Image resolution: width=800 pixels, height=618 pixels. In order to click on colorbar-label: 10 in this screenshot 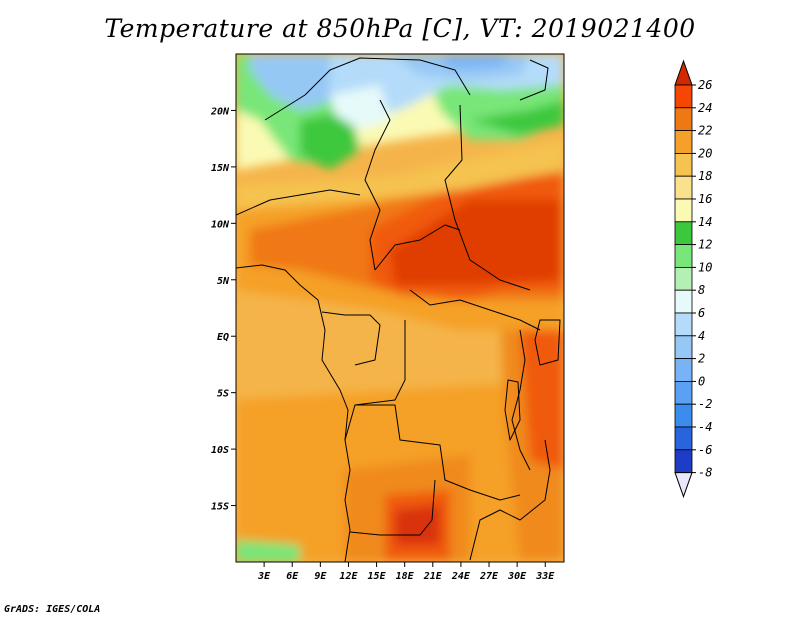, I will do `click(705, 267)`.